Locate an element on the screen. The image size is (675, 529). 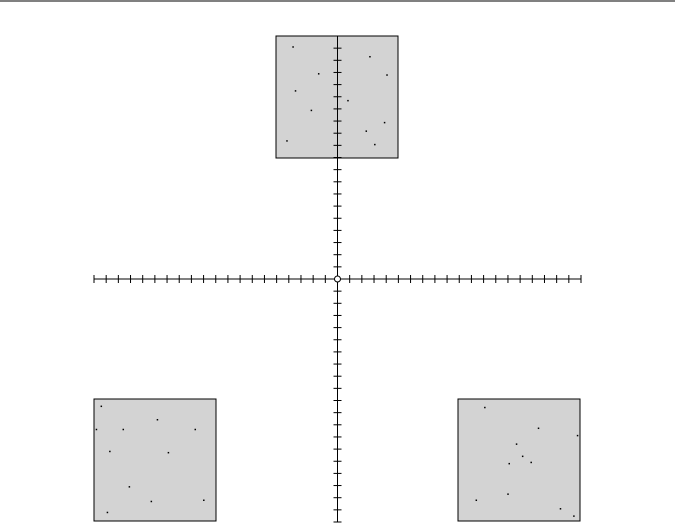
panel-bottom-left is located at coordinates (155, 460).